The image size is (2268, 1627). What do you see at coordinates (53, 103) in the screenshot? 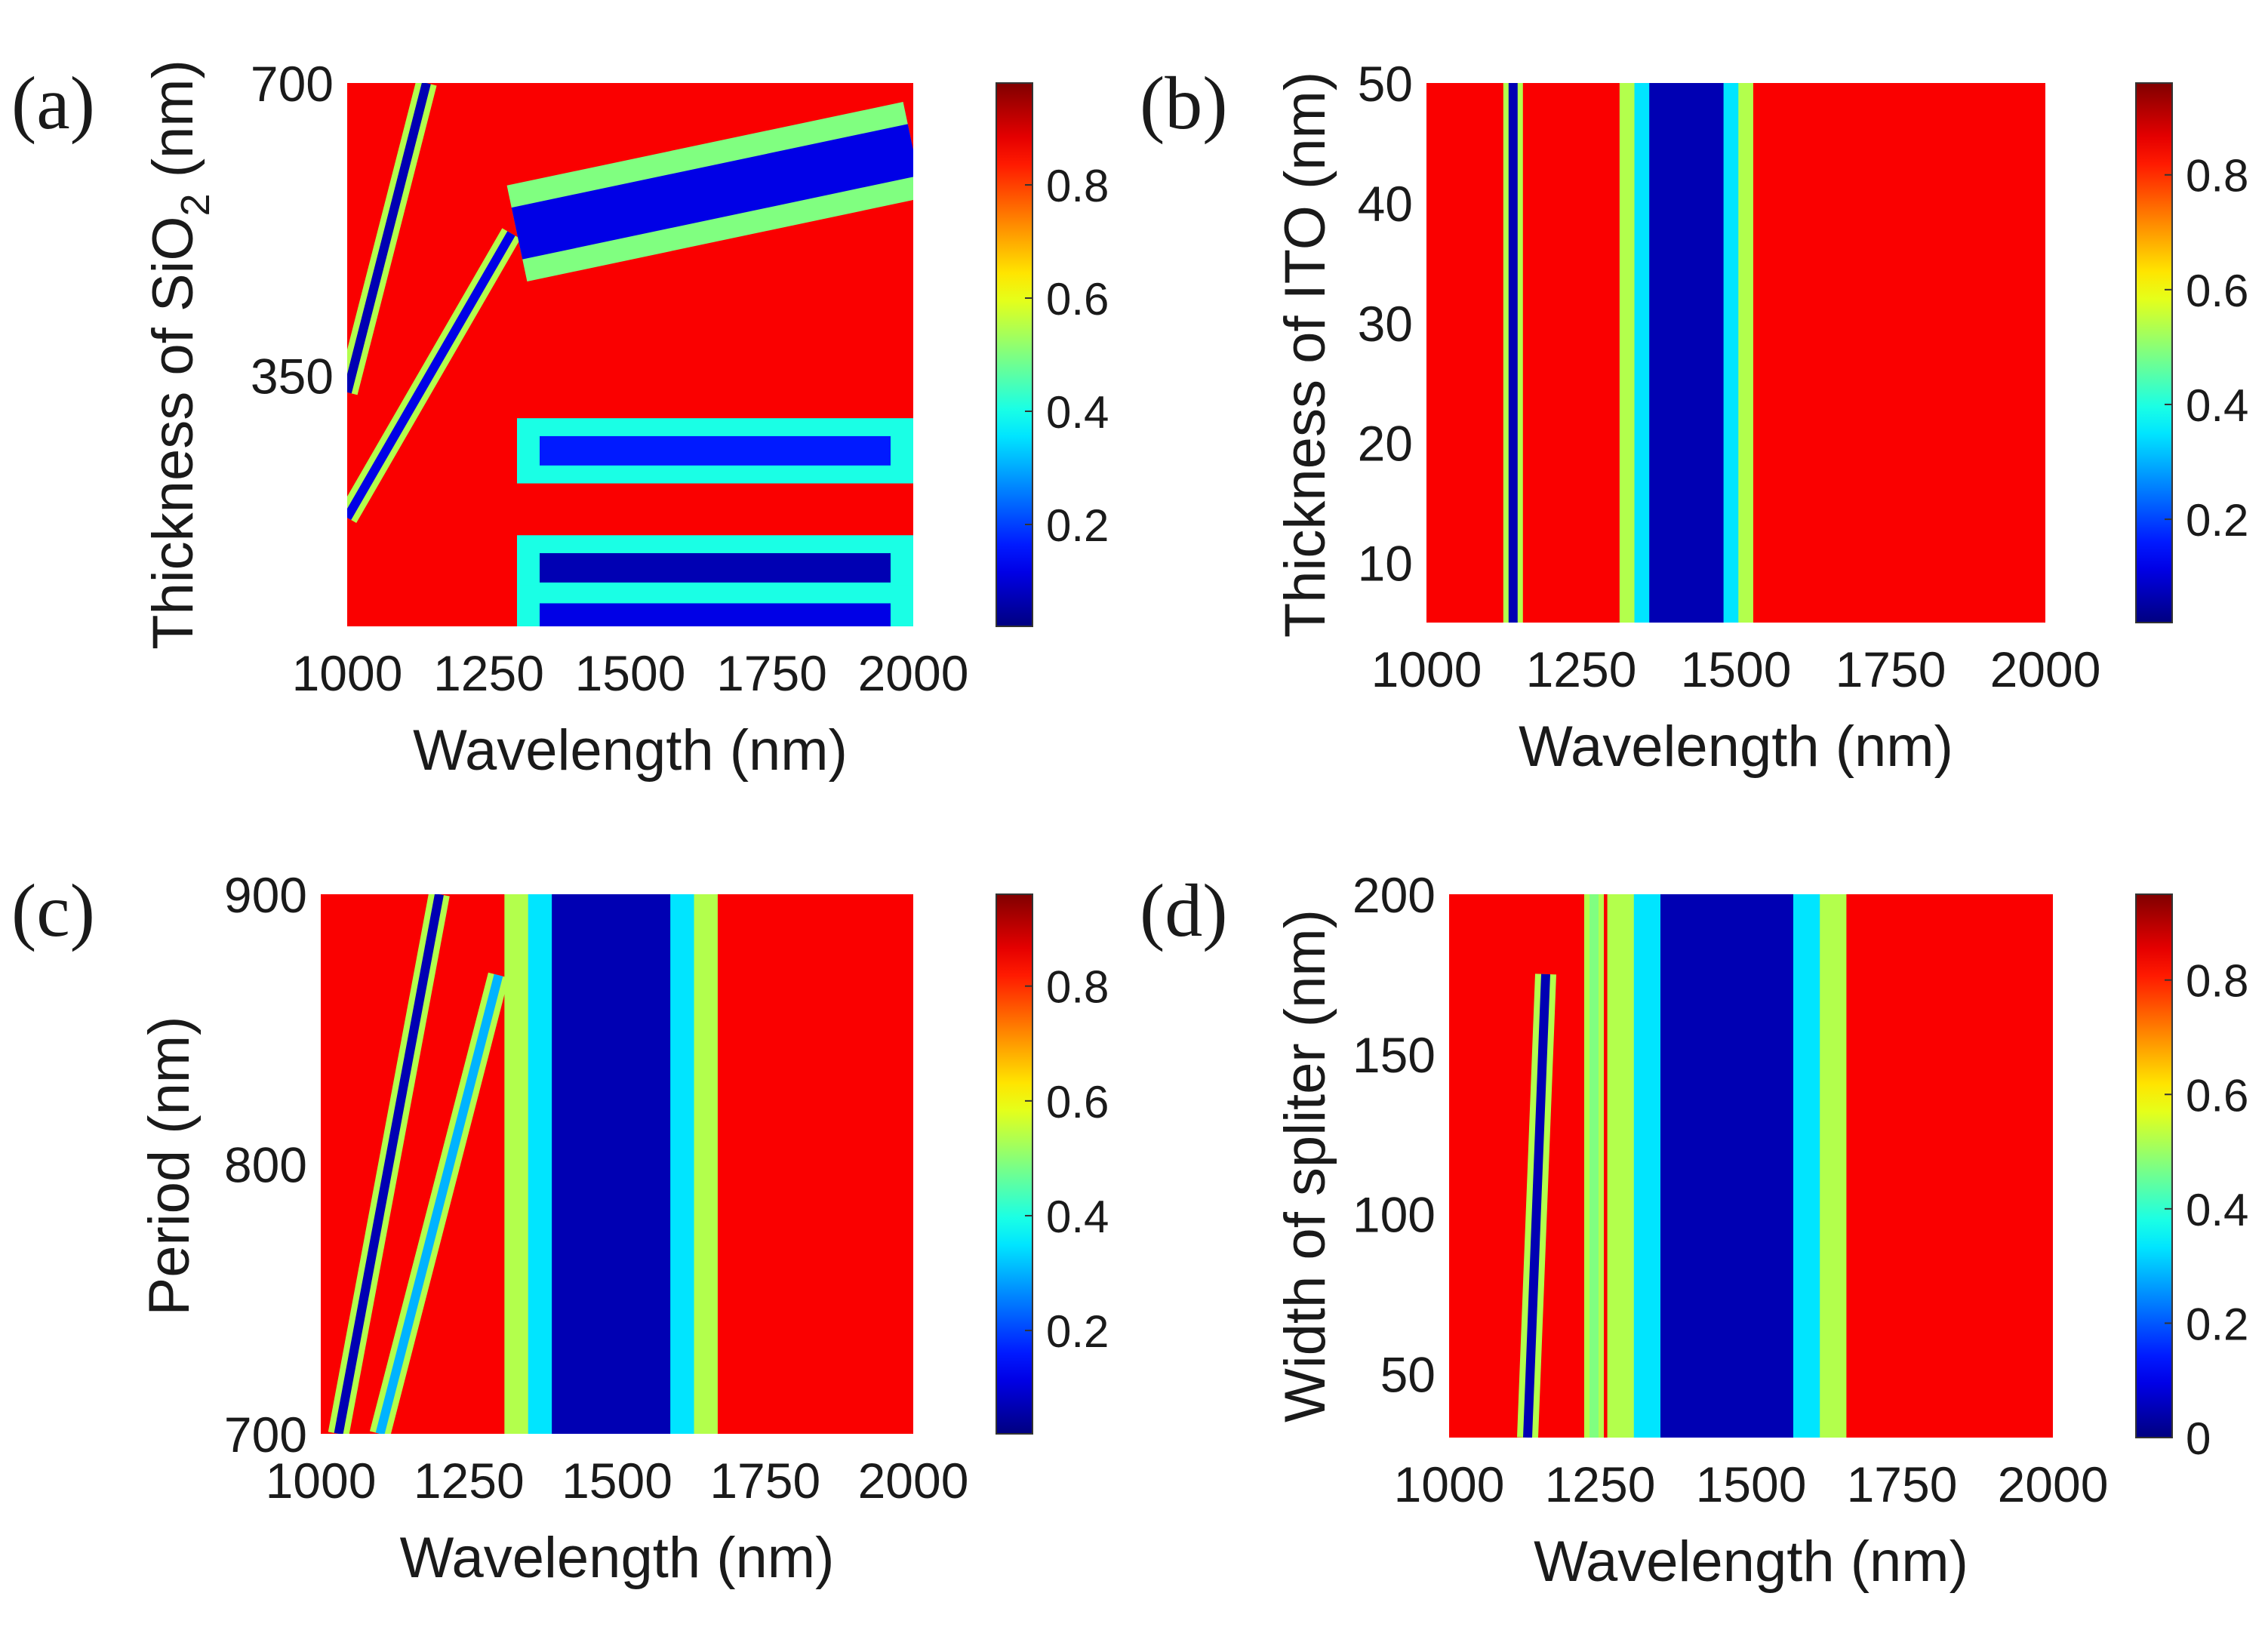
I see `panel-label: (a)` at bounding box center [53, 103].